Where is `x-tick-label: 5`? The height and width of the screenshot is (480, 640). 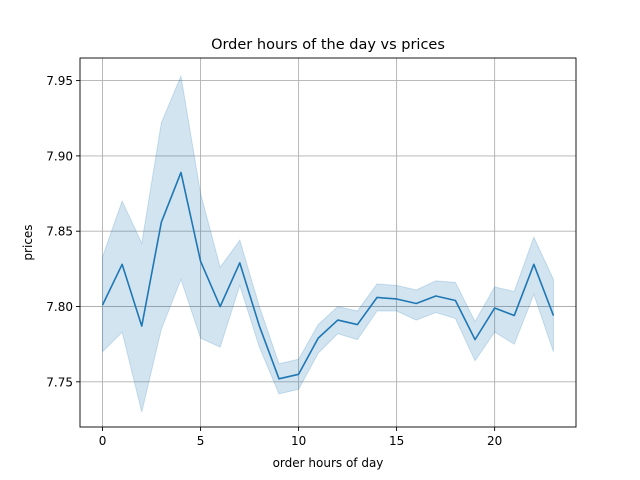
x-tick-label: 5 is located at coordinates (201, 441).